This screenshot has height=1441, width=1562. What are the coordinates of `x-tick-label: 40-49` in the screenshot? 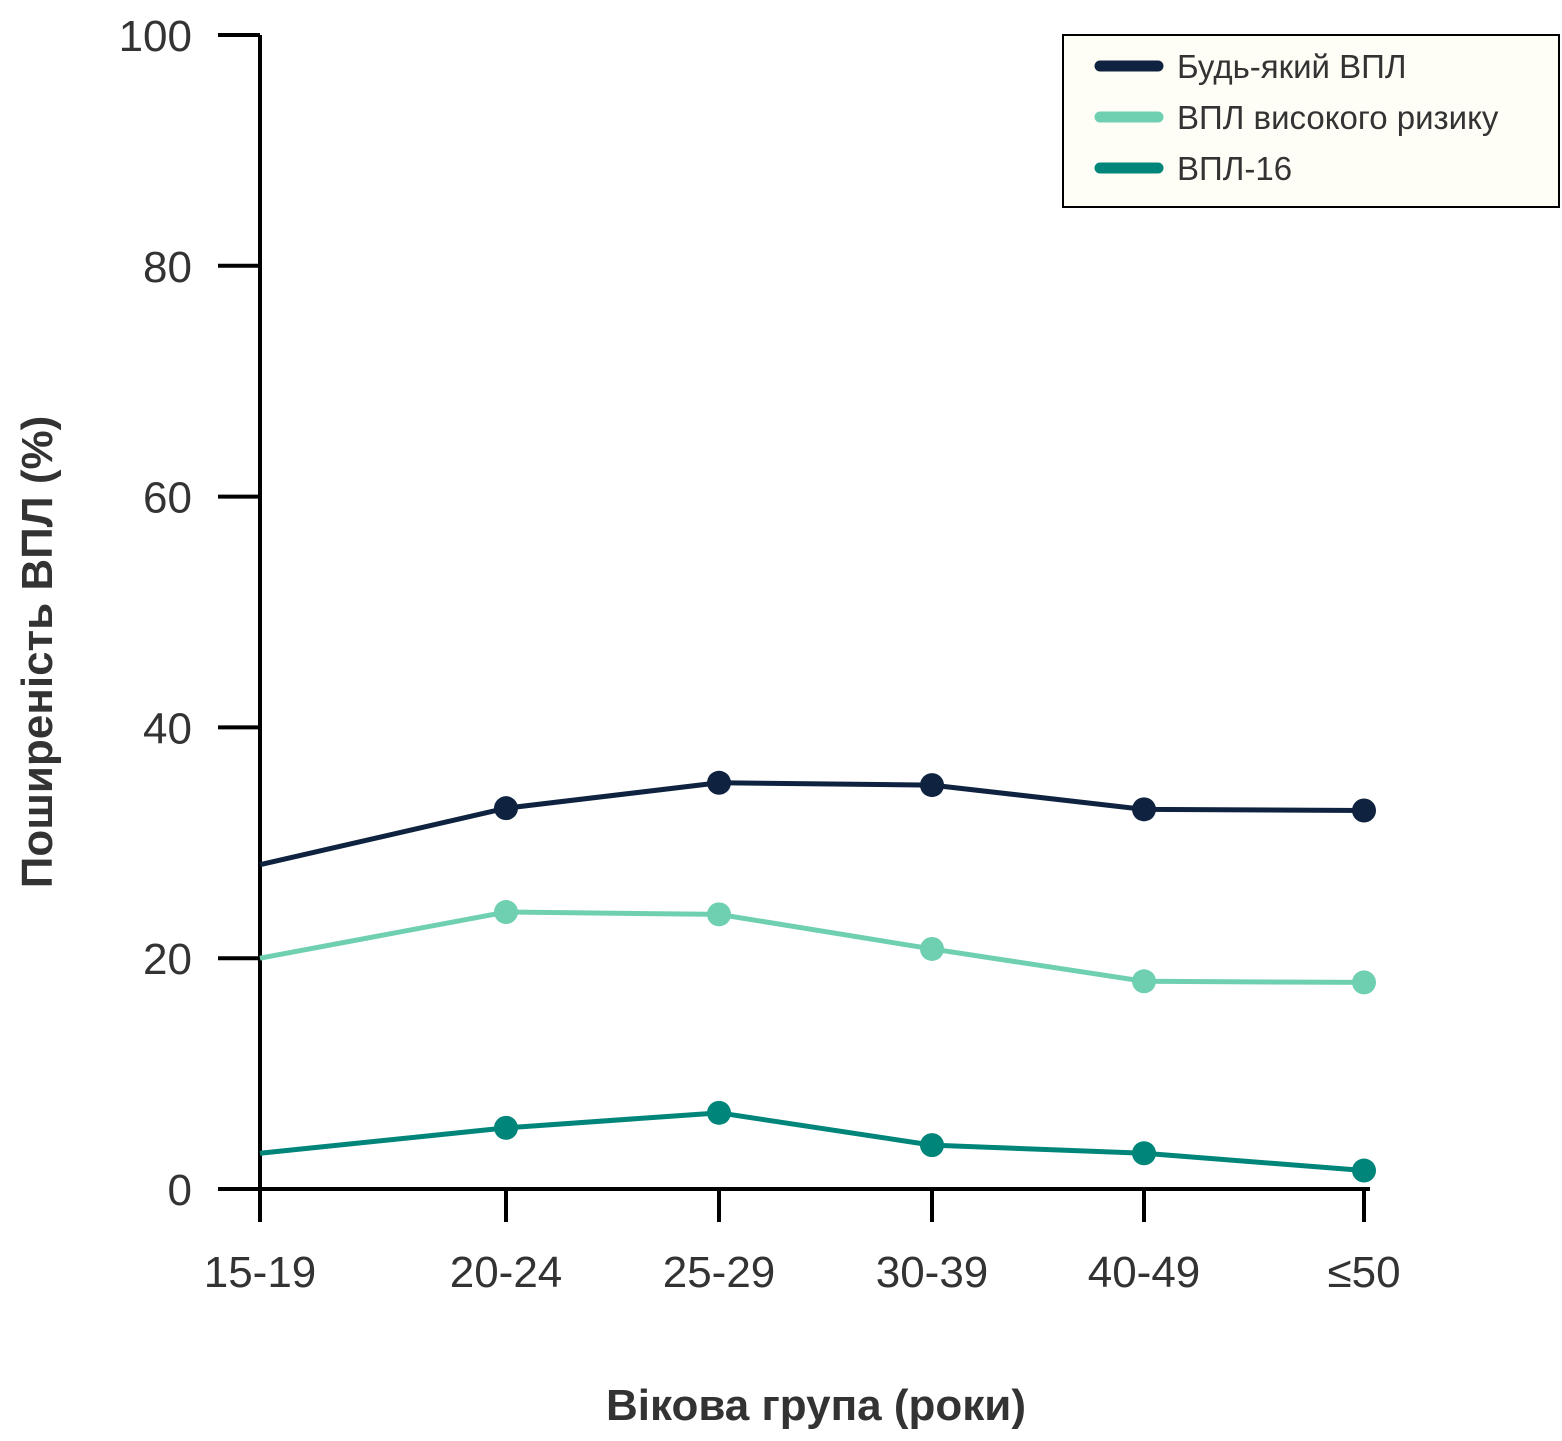 It's located at (1144, 1272).